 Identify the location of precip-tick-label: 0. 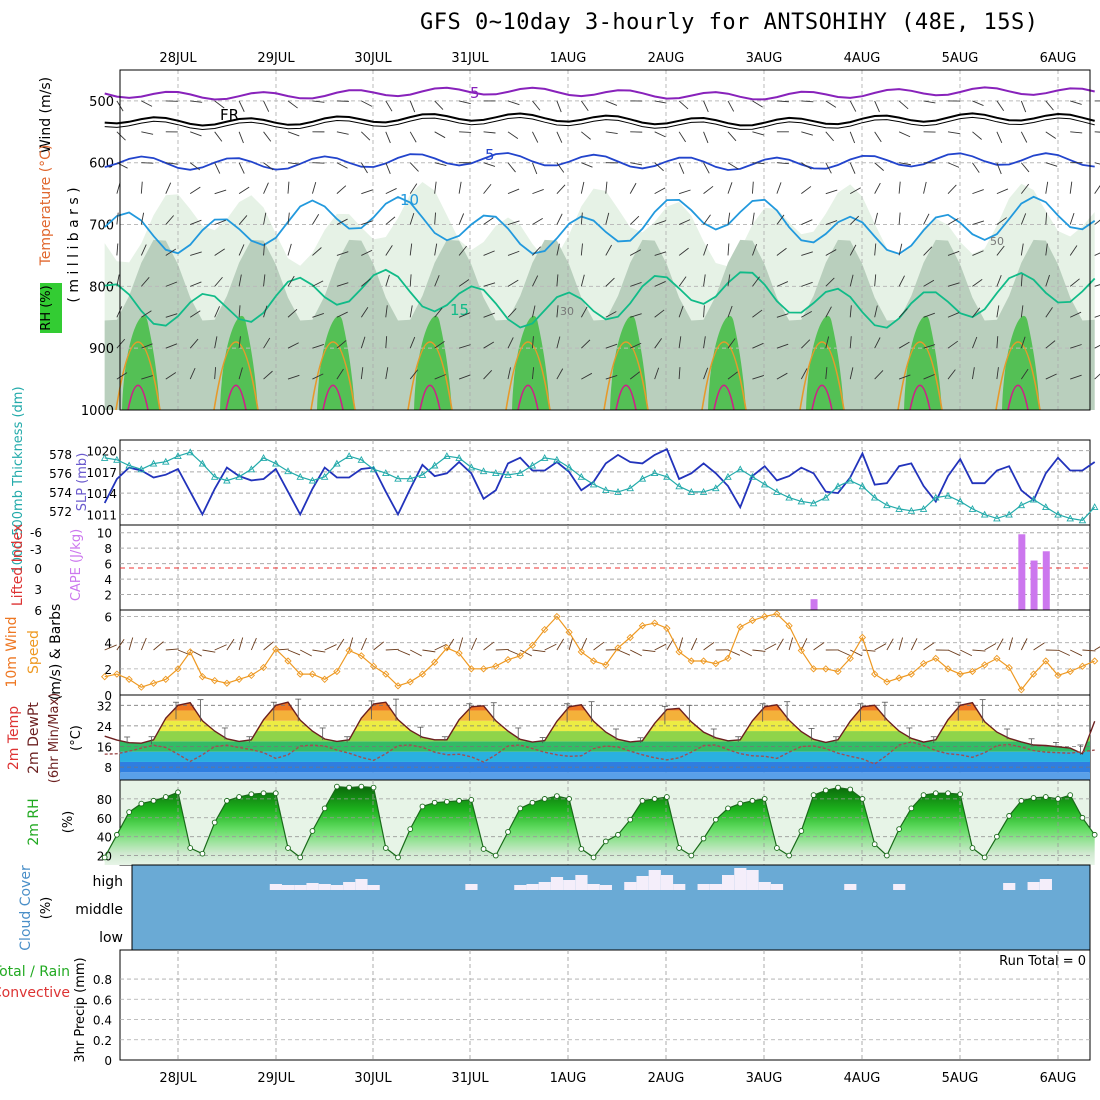
(108, 1061).